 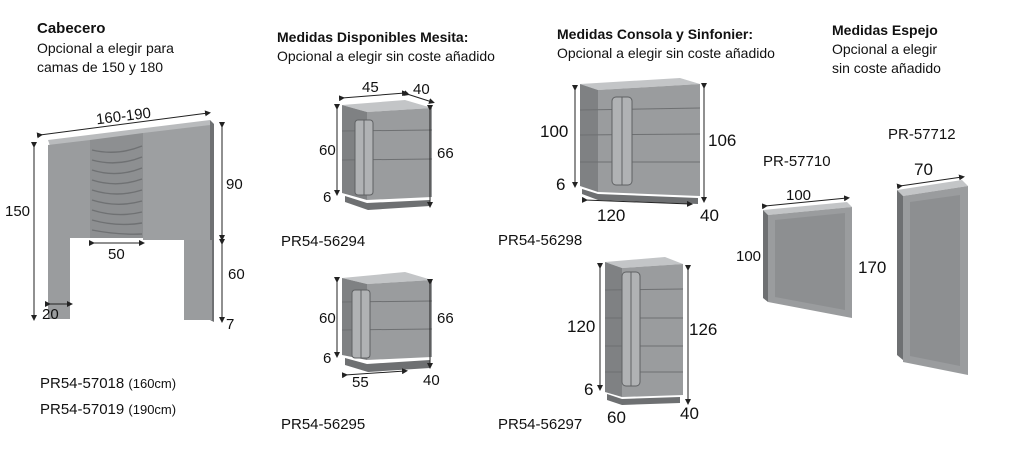 What do you see at coordinates (703, 329) in the screenshot?
I see `chest-bottom-total-height: 126` at bounding box center [703, 329].